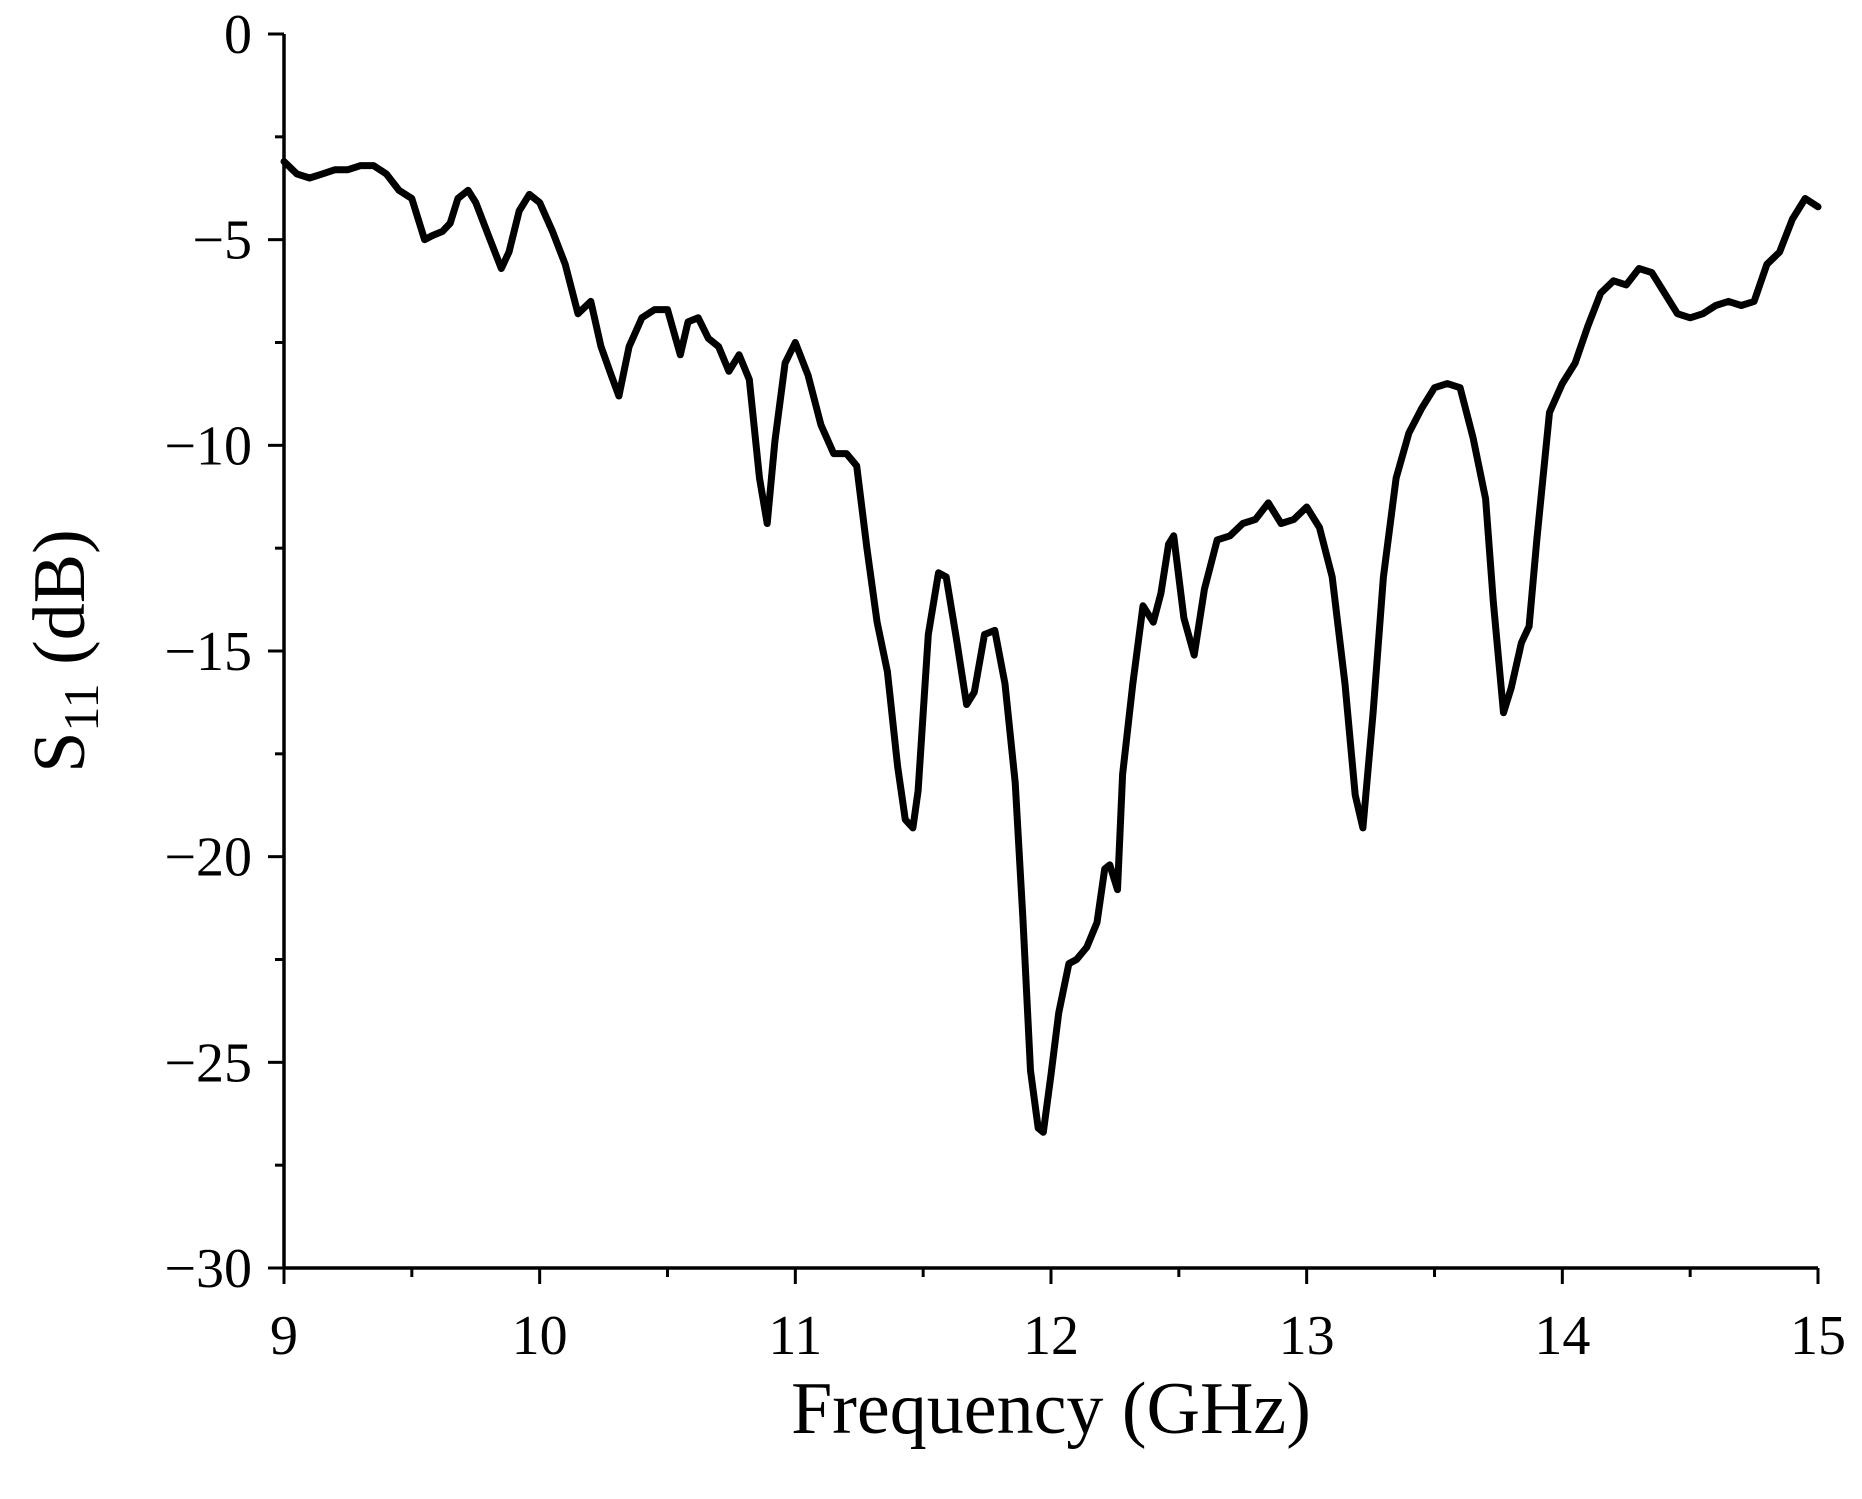 The image size is (1862, 1499). I want to click on y-tick-label: −5, so click(222, 241).